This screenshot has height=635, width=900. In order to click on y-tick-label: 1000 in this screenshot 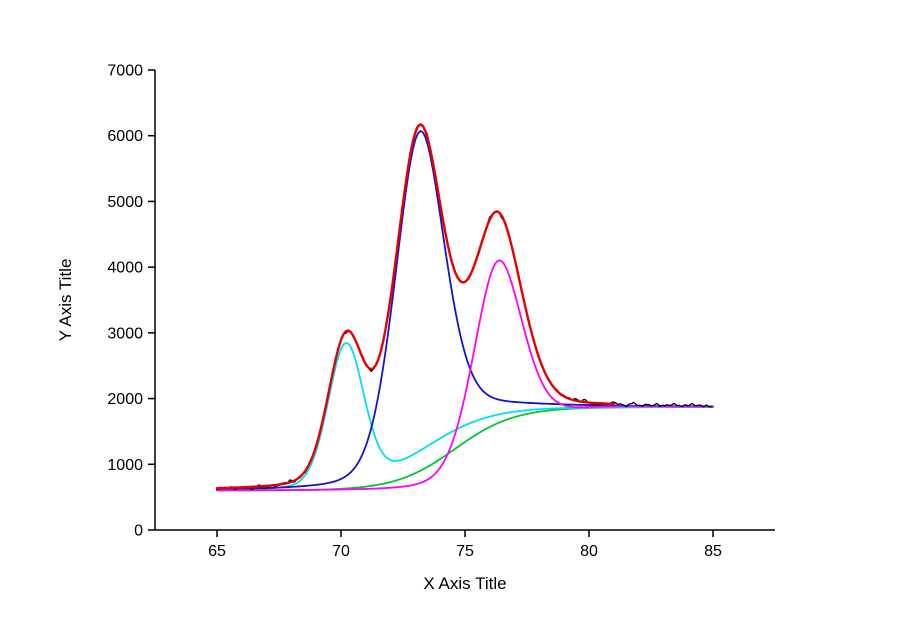, I will do `click(125, 465)`.